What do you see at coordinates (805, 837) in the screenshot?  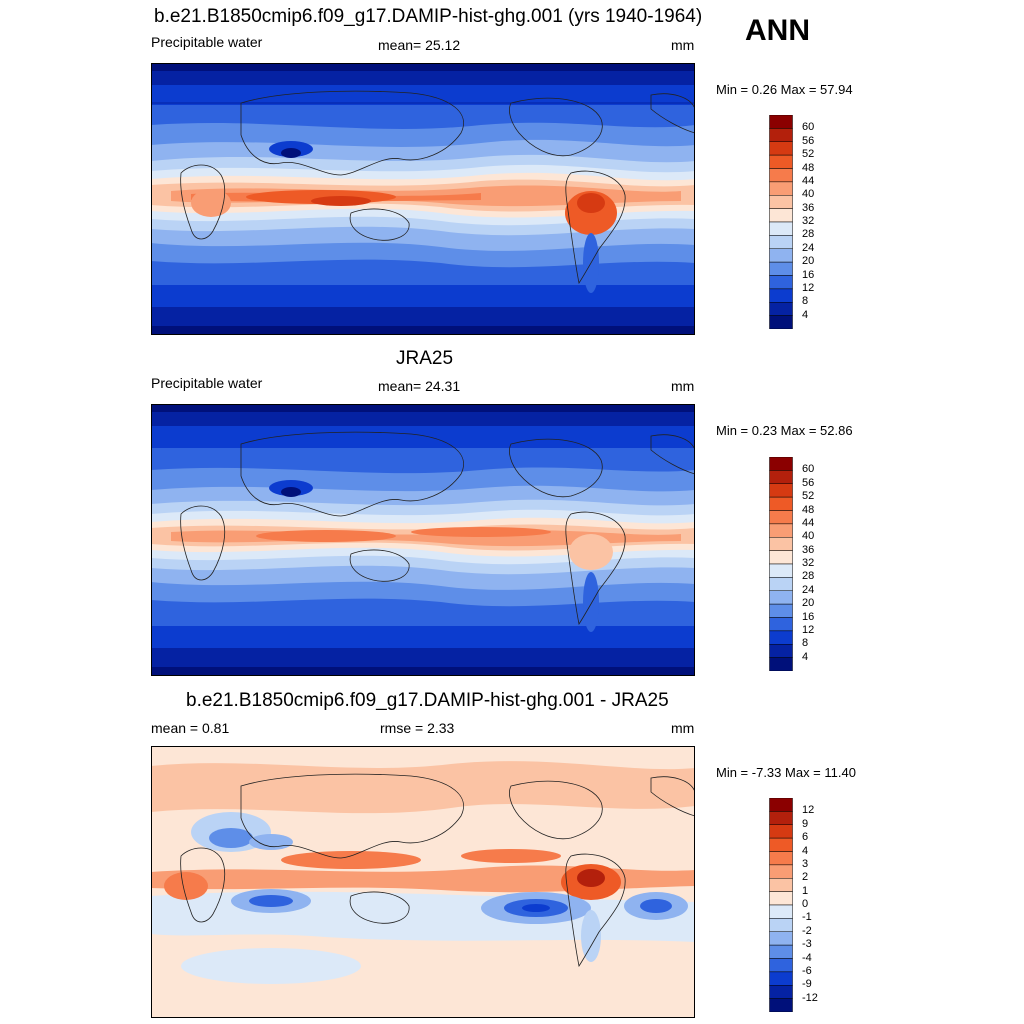 I see `colorbar-tick-label: 6` at bounding box center [805, 837].